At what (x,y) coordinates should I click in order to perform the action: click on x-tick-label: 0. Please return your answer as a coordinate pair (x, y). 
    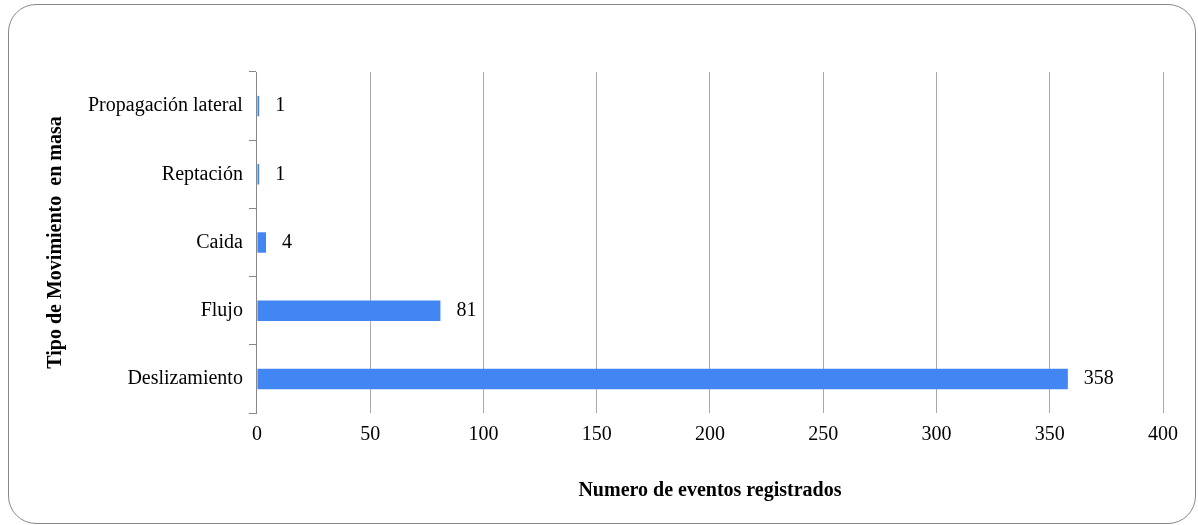
    Looking at the image, I should click on (256, 433).